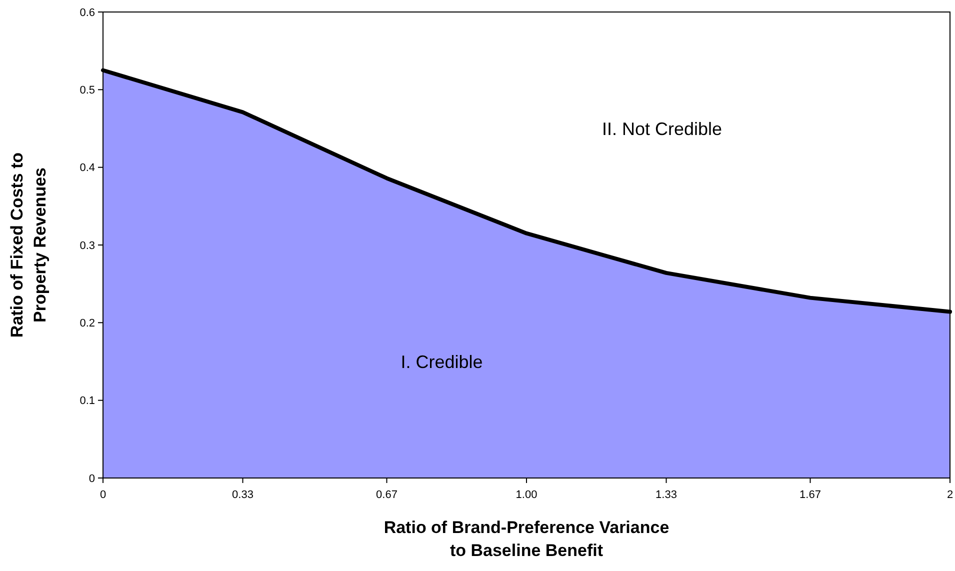  What do you see at coordinates (87, 12) in the screenshot?
I see `y-tick-label: 0.6` at bounding box center [87, 12].